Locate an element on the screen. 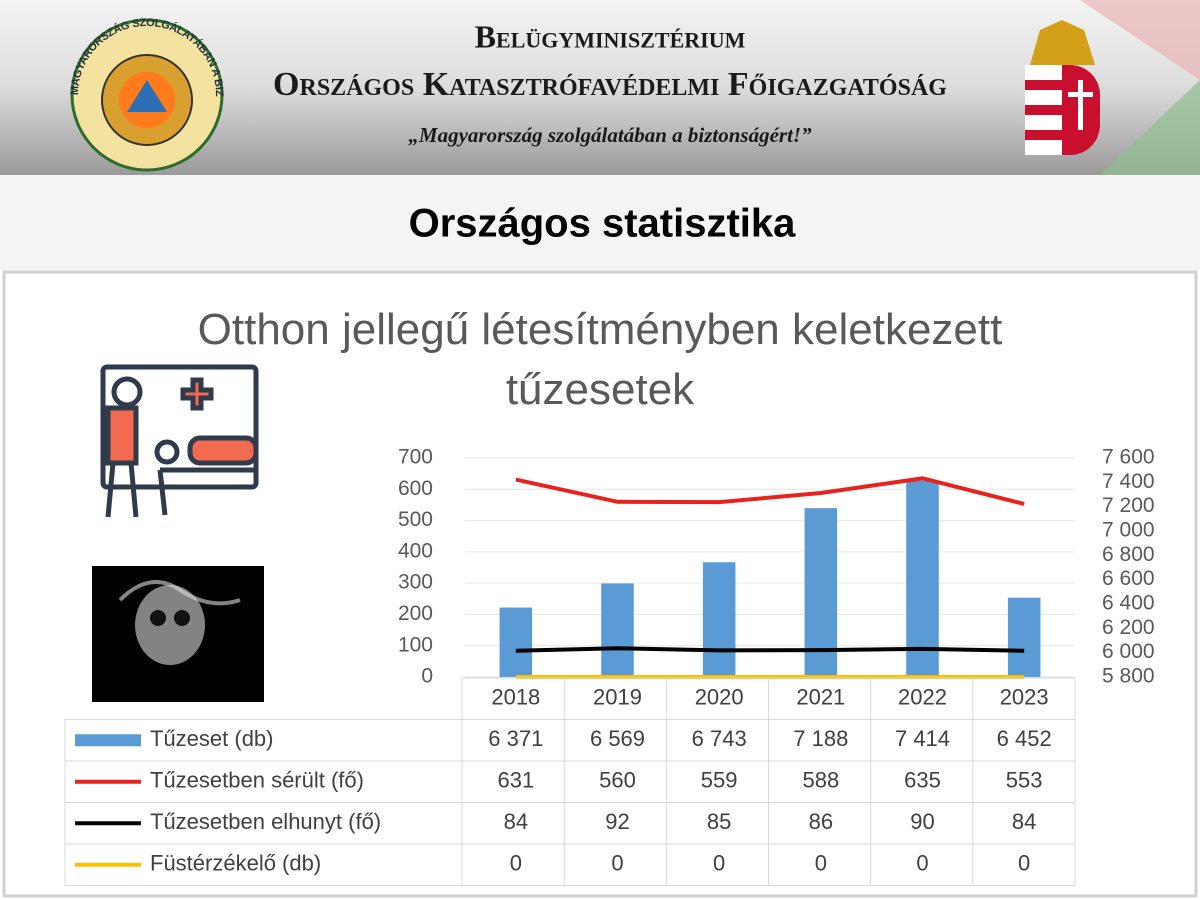 The image size is (1200, 900). table-value: 631 is located at coordinates (515, 780).